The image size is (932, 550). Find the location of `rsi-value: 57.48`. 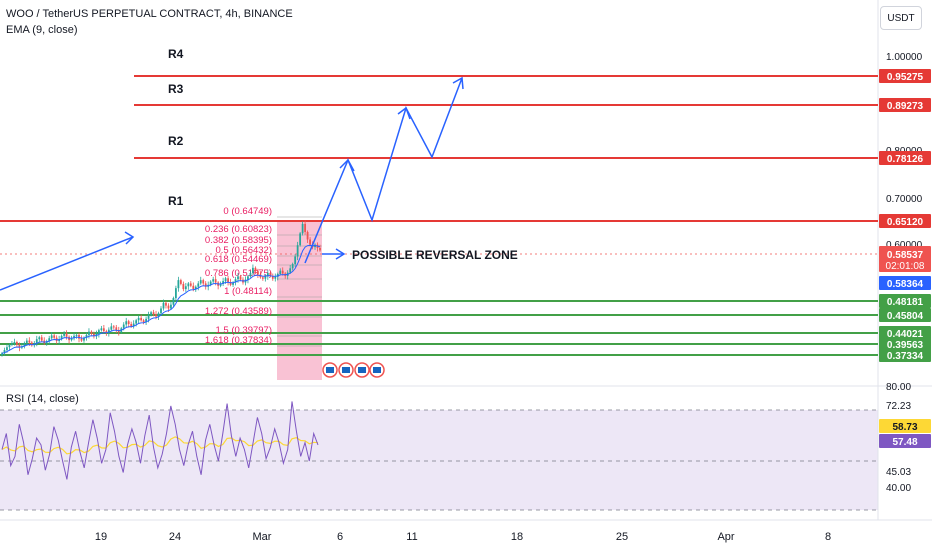

rsi-value: 57.48 is located at coordinates (904, 442).